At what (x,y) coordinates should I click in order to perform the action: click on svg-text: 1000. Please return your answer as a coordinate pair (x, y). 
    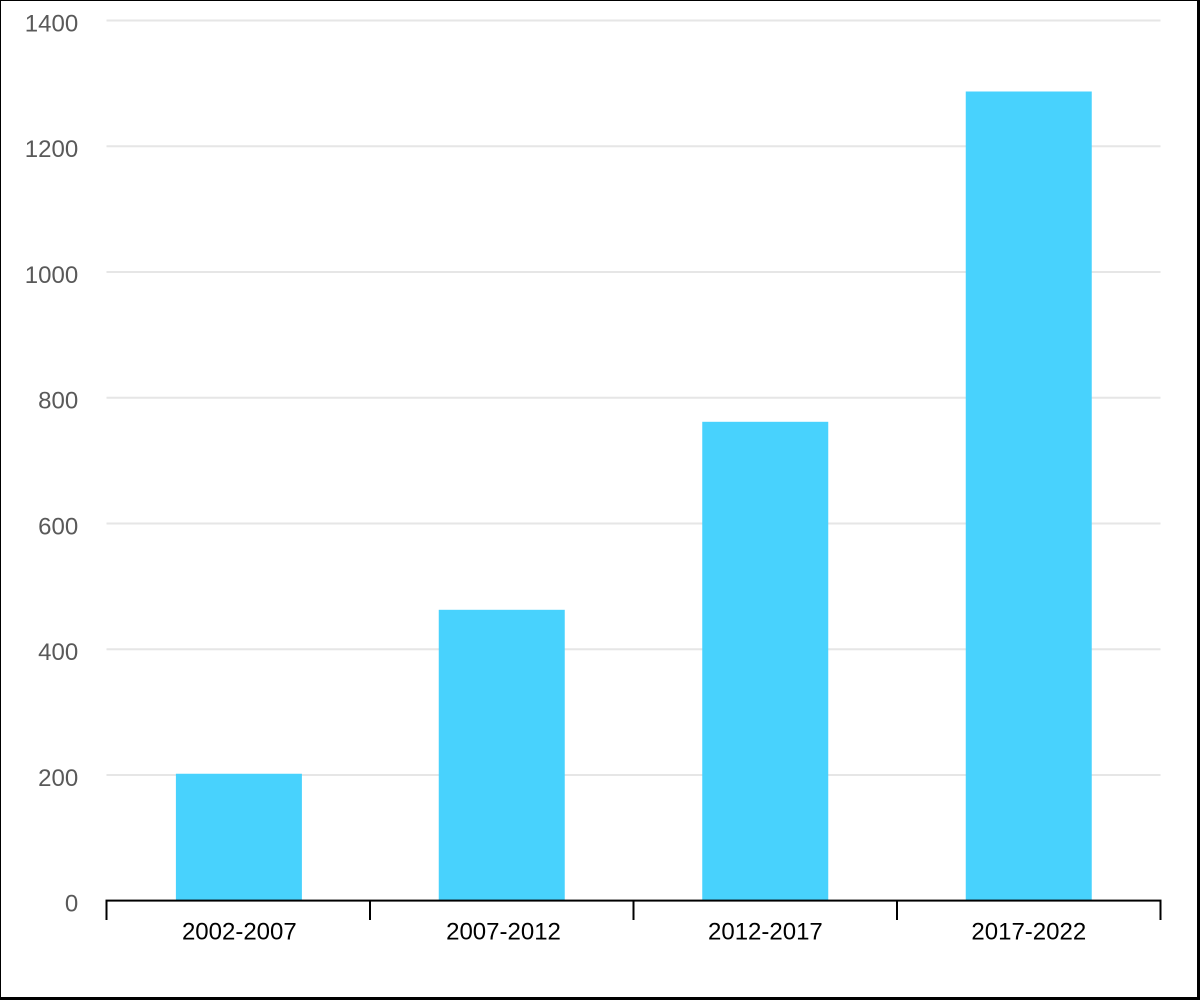
    Looking at the image, I should click on (51, 275).